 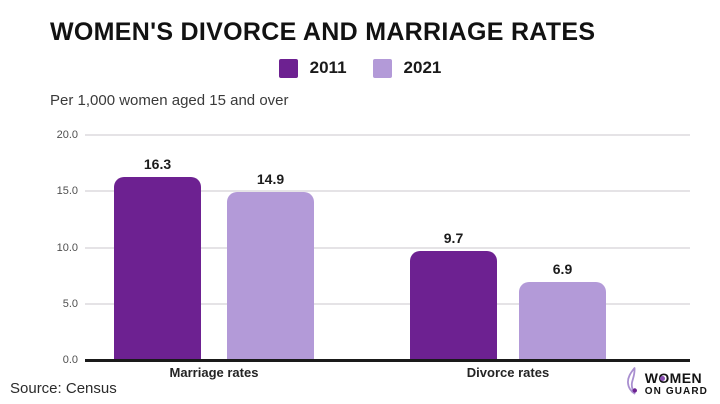 I want to click on chart-subtitle: Per 1,000 women aged 15 and over, so click(x=169, y=100).